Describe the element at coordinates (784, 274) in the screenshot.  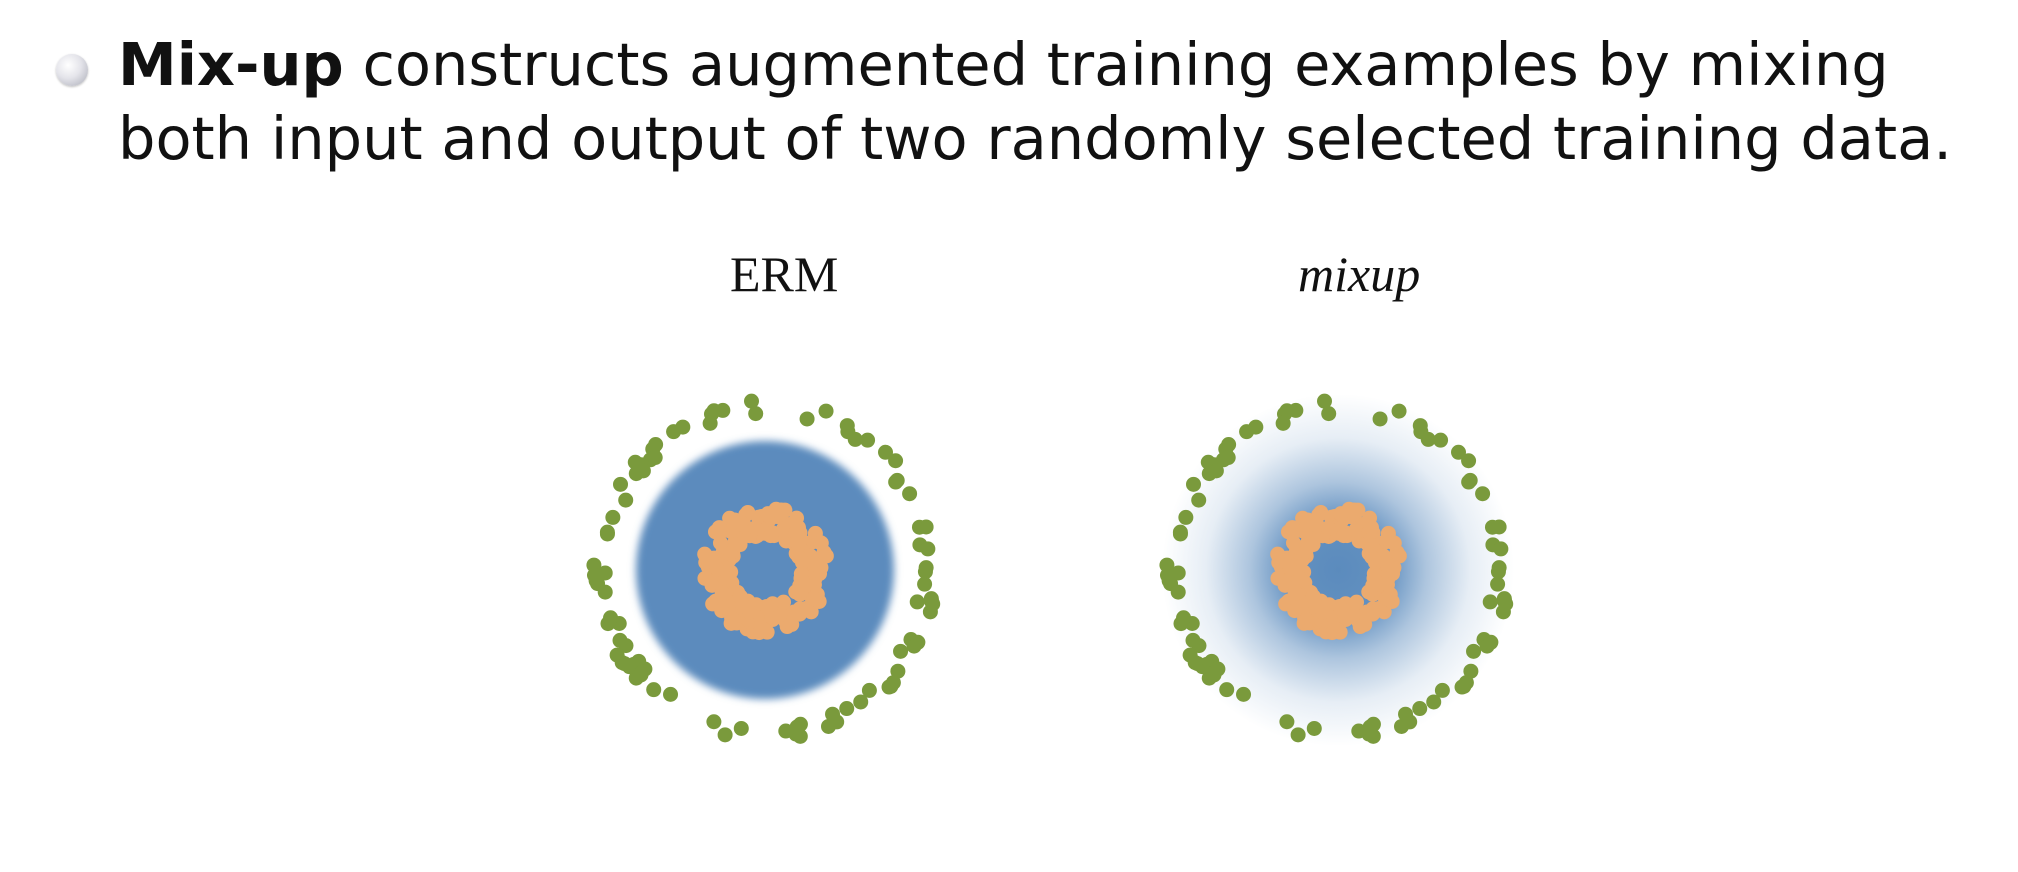
I see `erm-title: ERM` at that location.